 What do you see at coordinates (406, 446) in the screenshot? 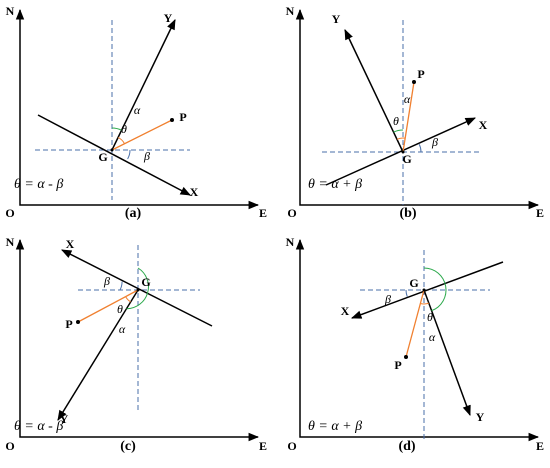
I see `caption: (d)` at bounding box center [406, 446].